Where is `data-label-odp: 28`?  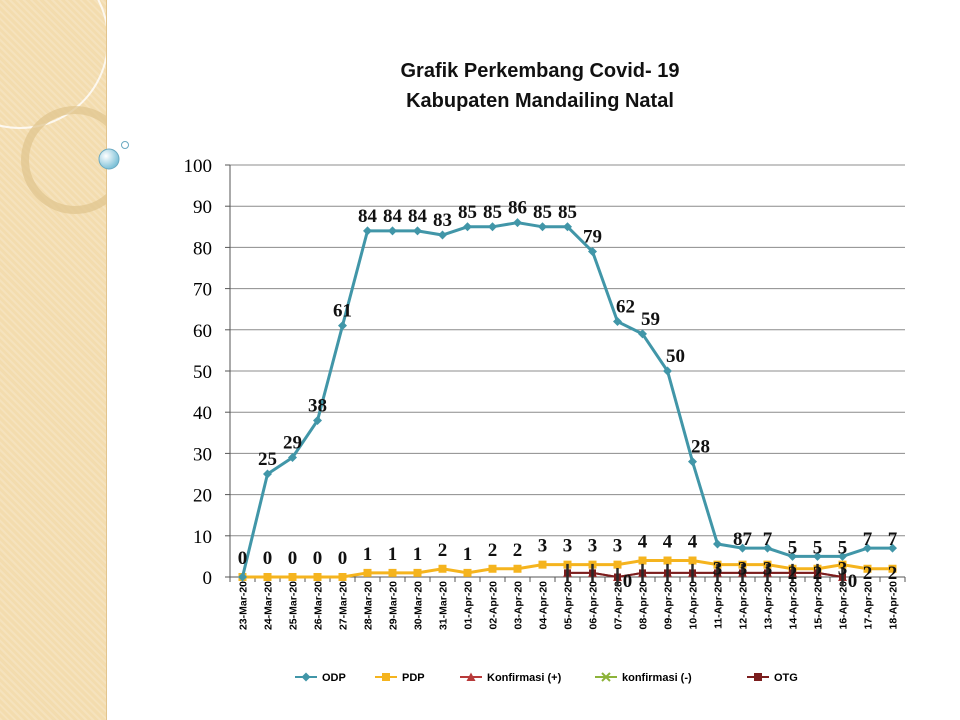 data-label-odp: 28 is located at coordinates (700, 447).